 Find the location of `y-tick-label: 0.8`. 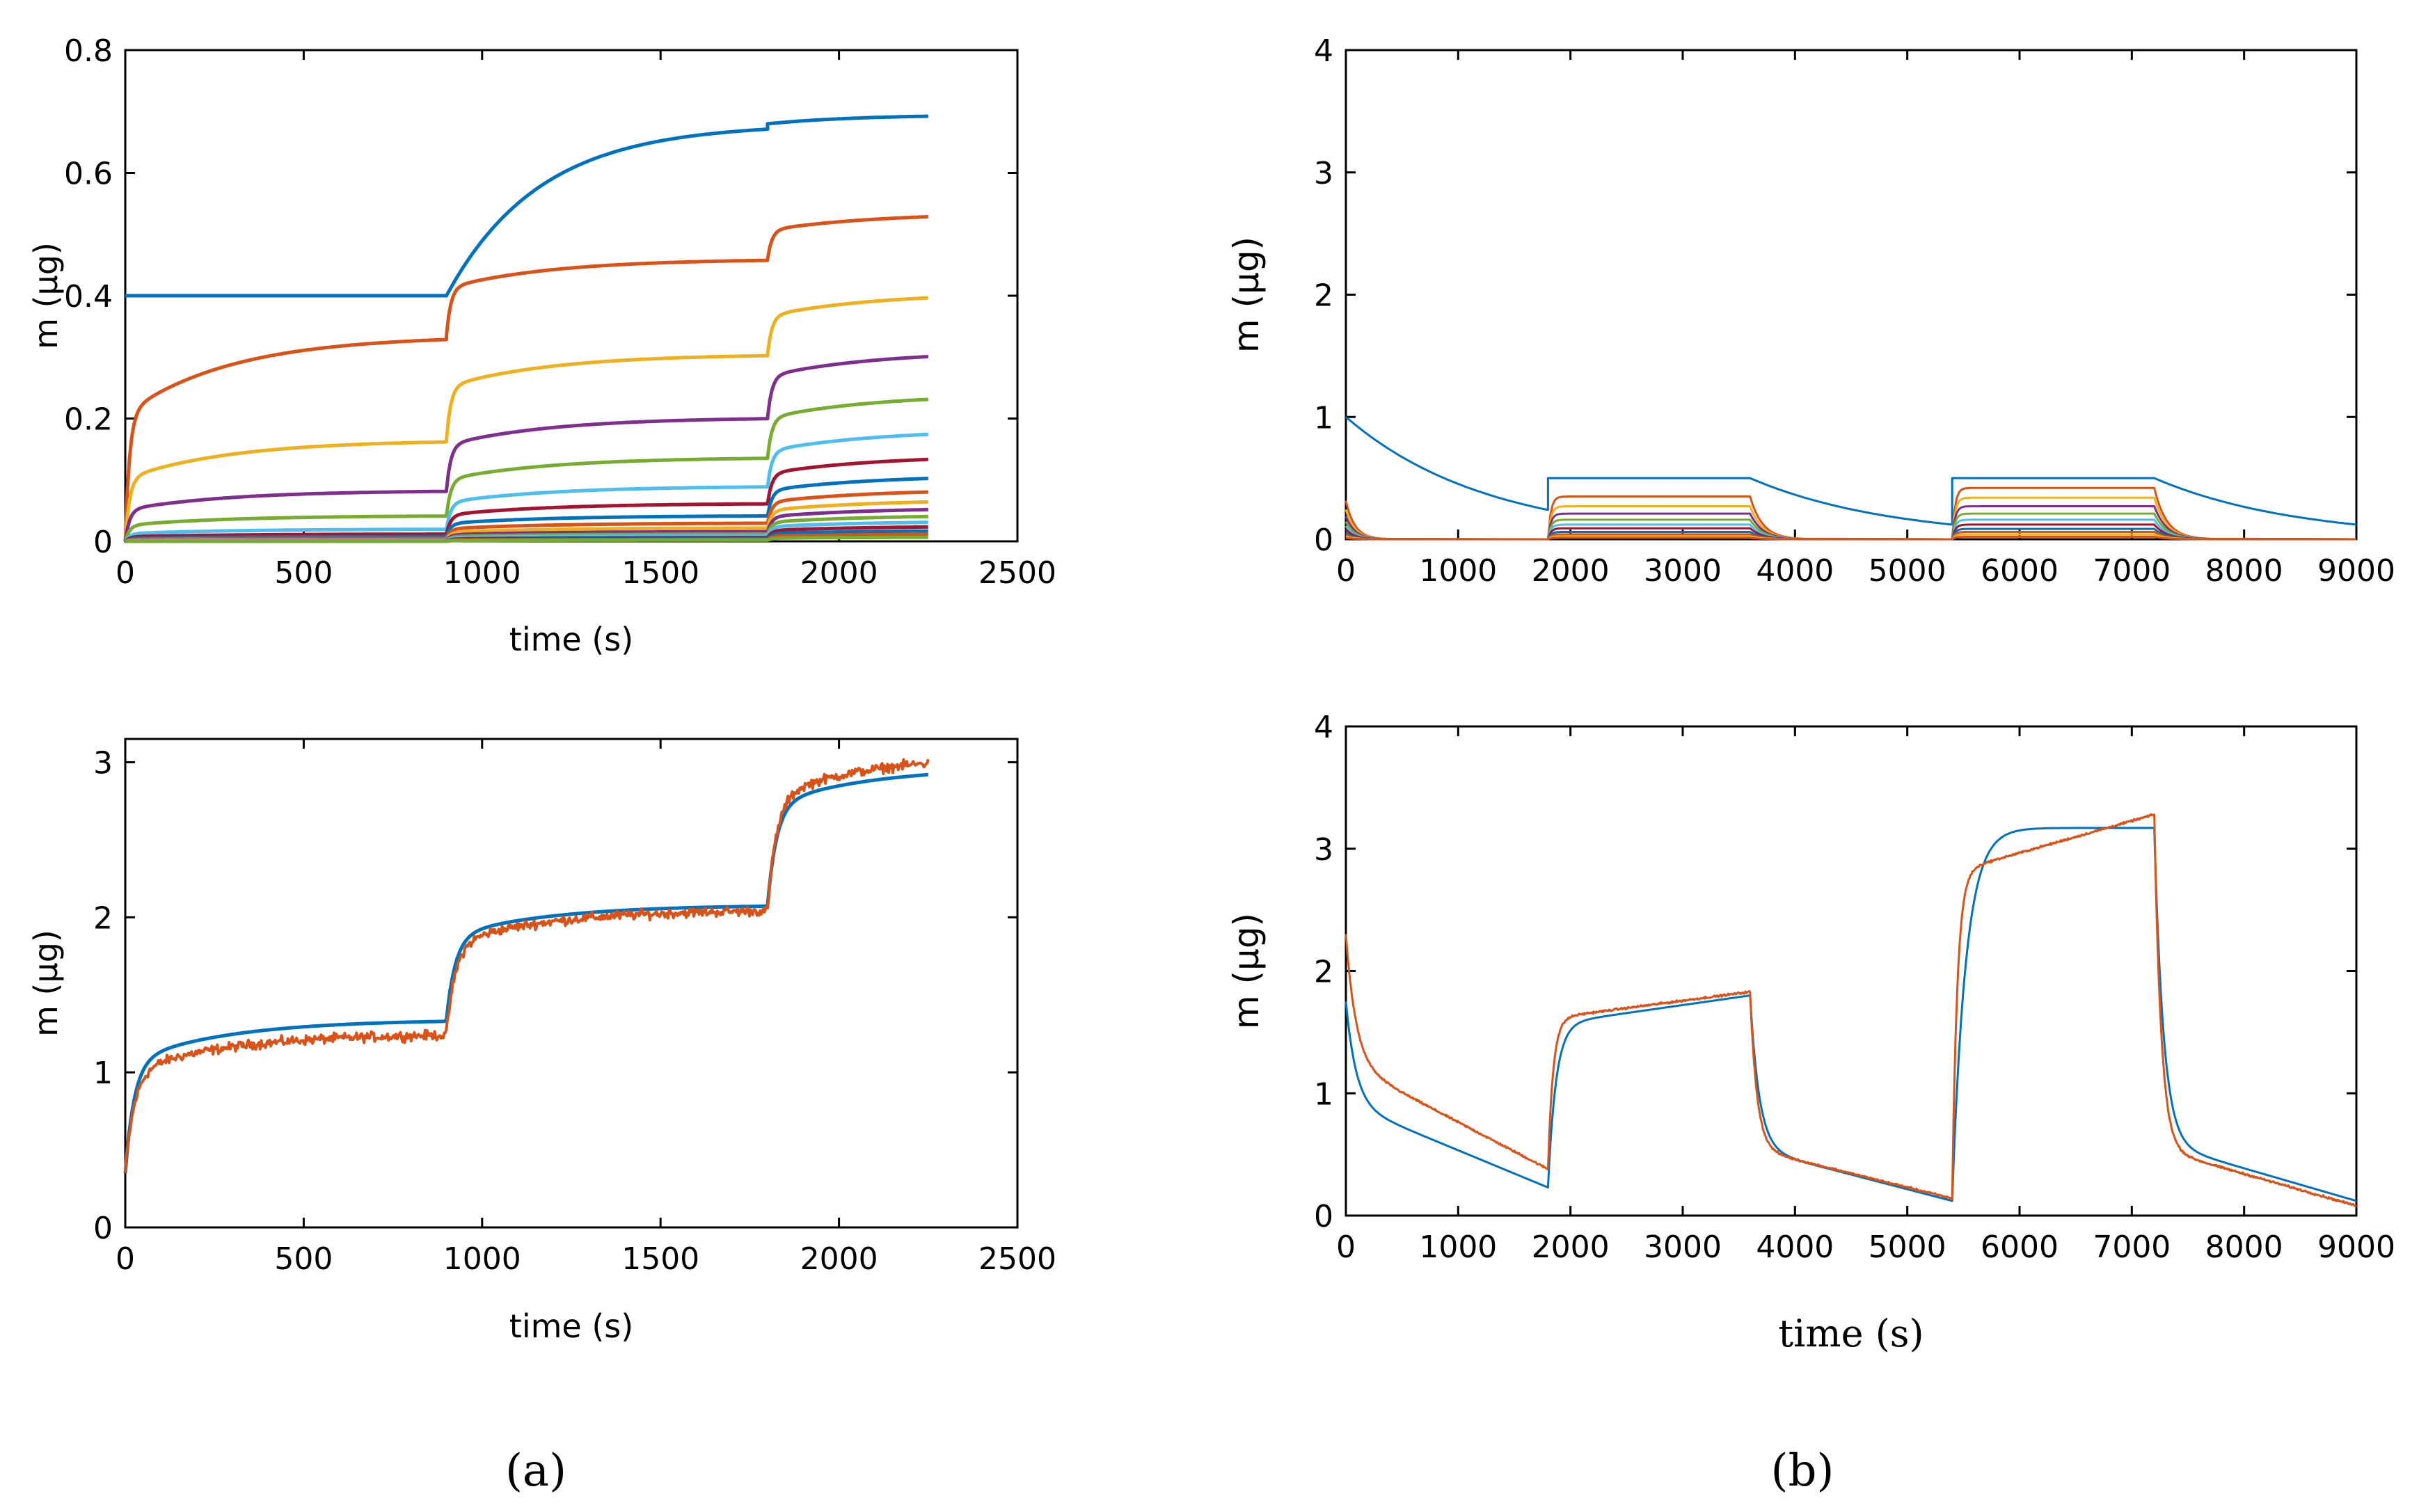

y-tick-label: 0.8 is located at coordinates (88, 51).